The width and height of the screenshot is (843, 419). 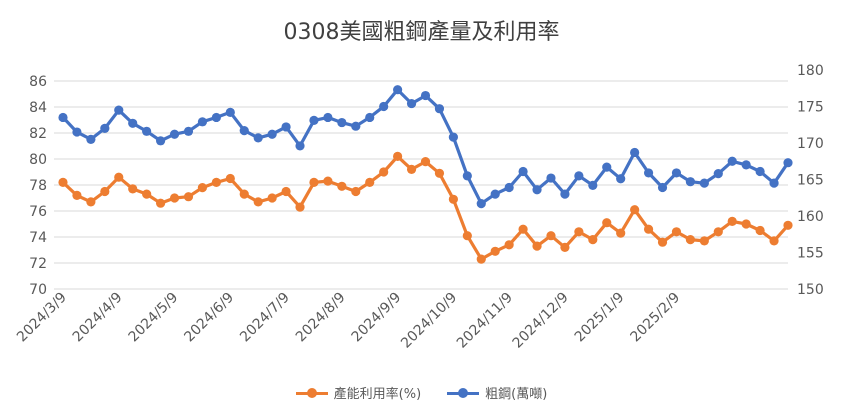 I want to click on y-right-tick-label: 170, so click(x=810, y=144).